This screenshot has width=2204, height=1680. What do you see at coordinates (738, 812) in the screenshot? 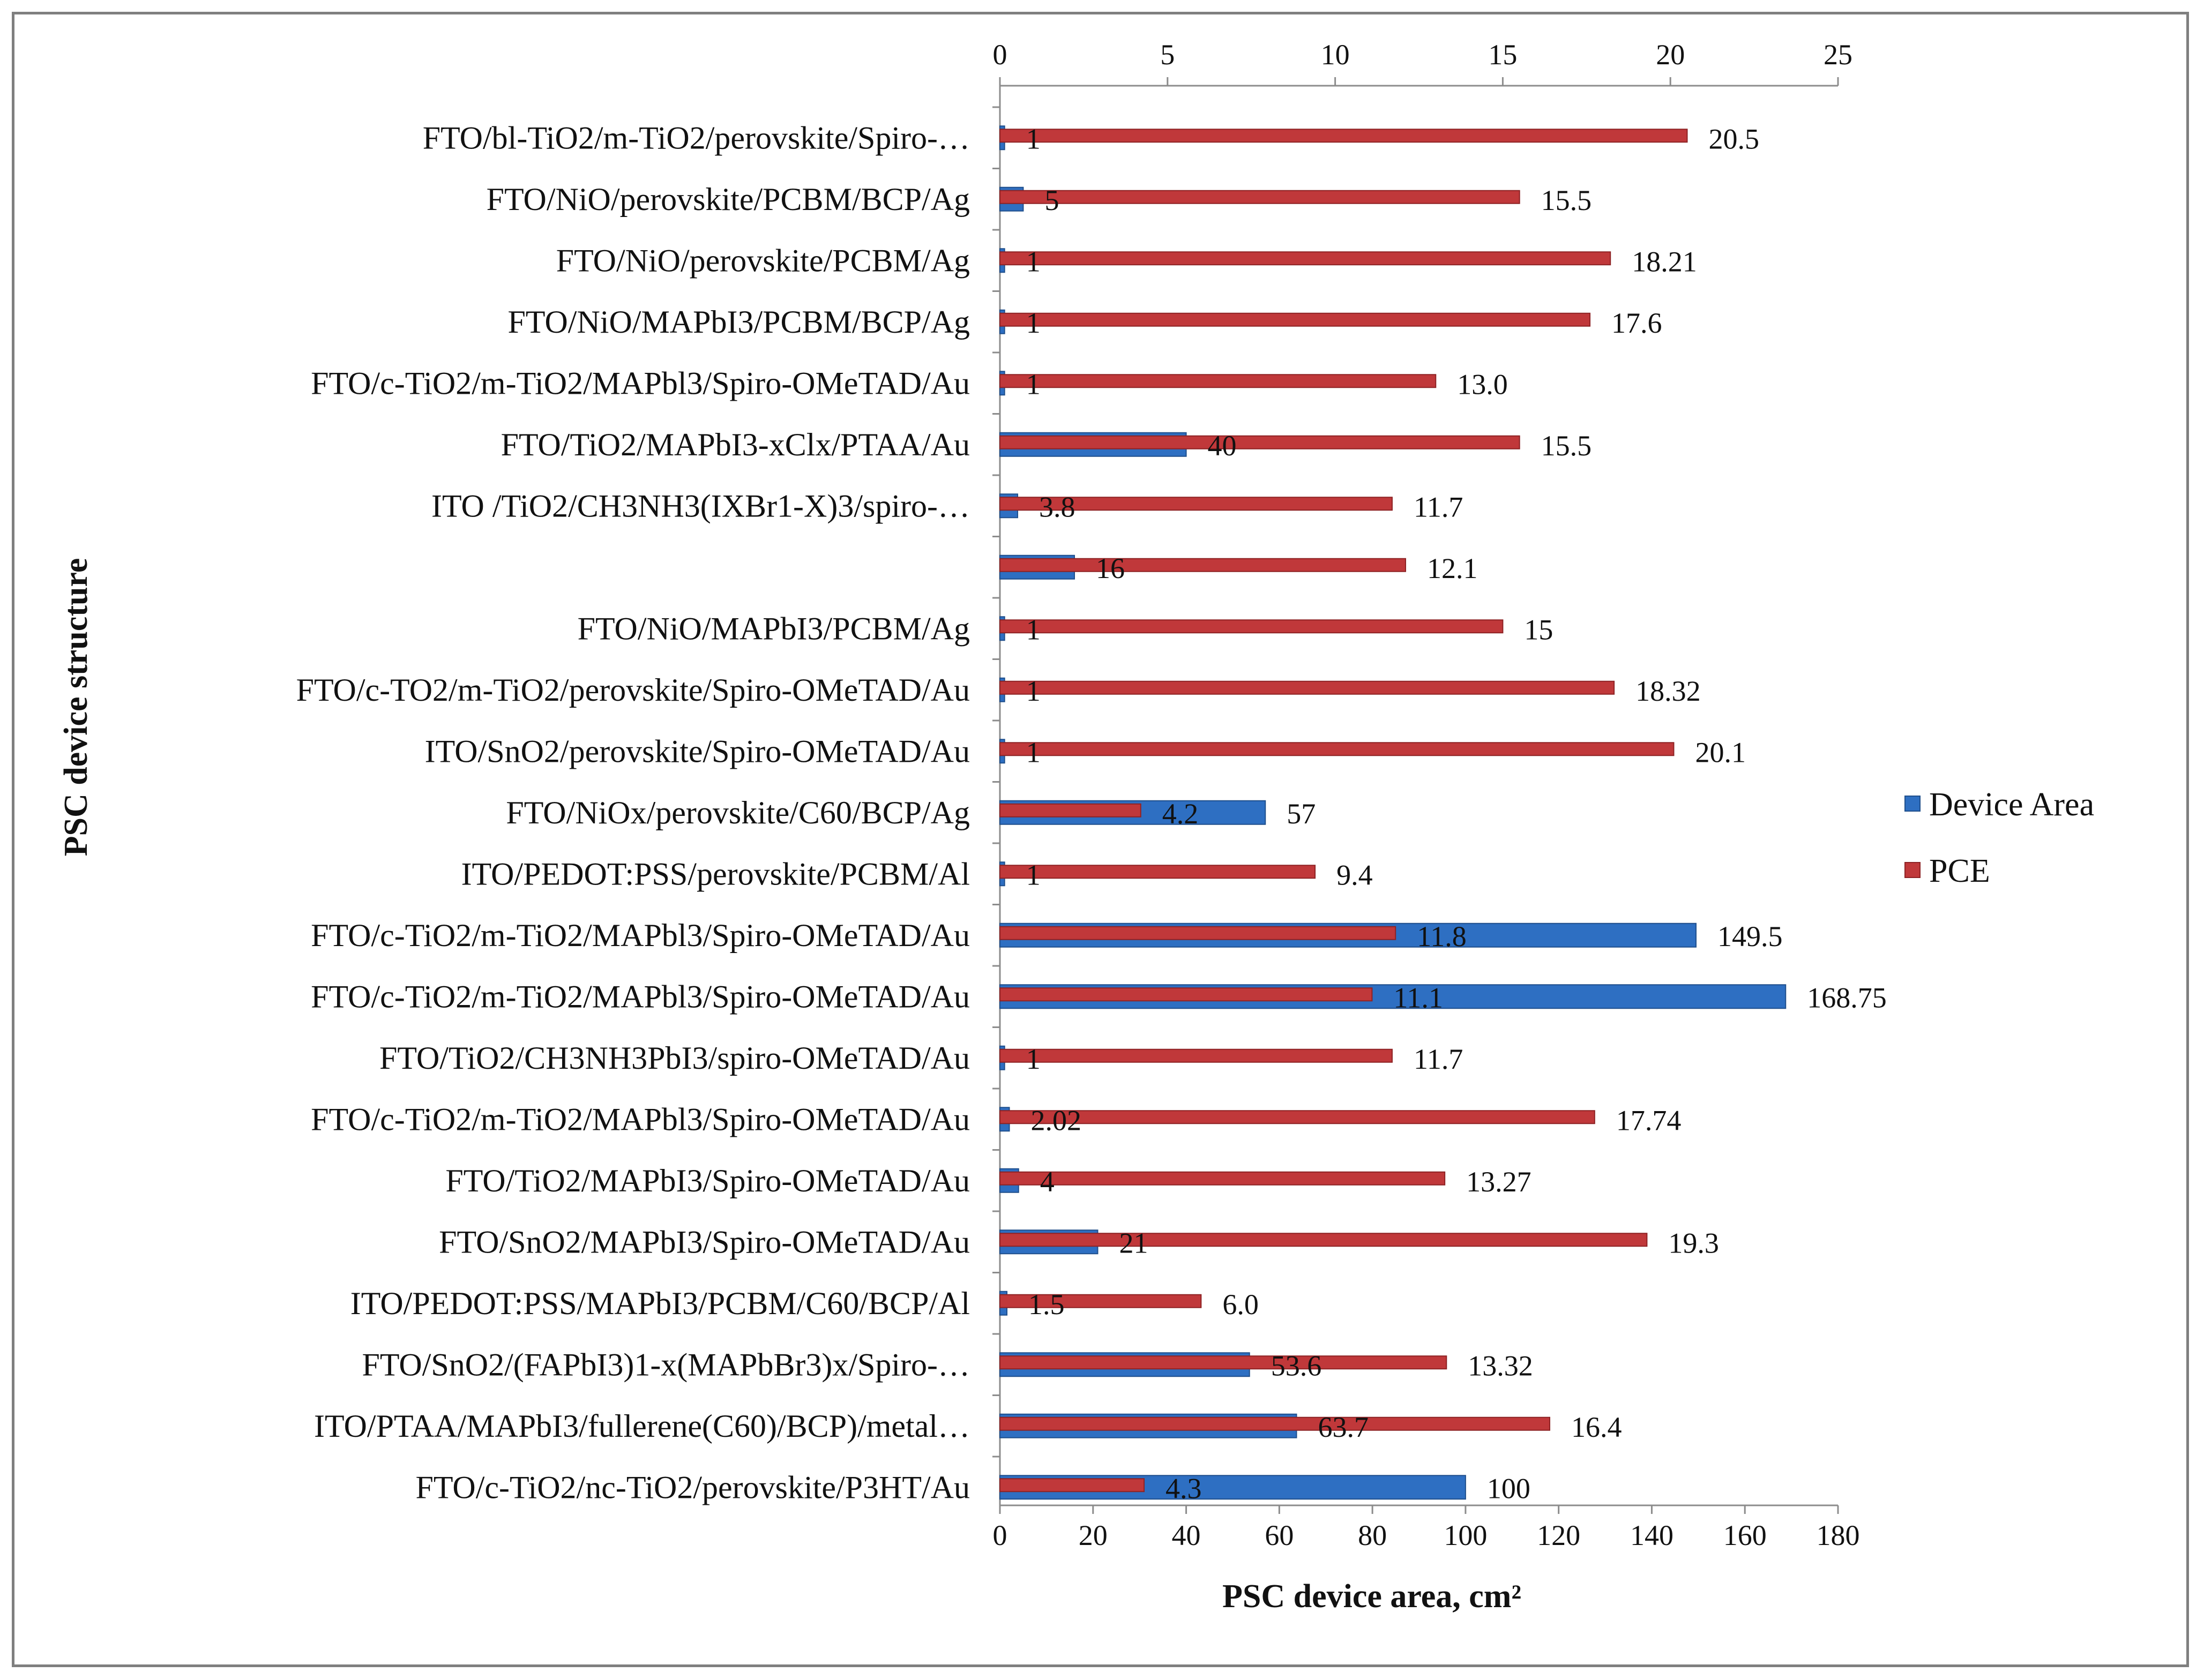
I see `category-label: FTO/NiOx/perovskite/C60/BCP/Ag` at bounding box center [738, 812].